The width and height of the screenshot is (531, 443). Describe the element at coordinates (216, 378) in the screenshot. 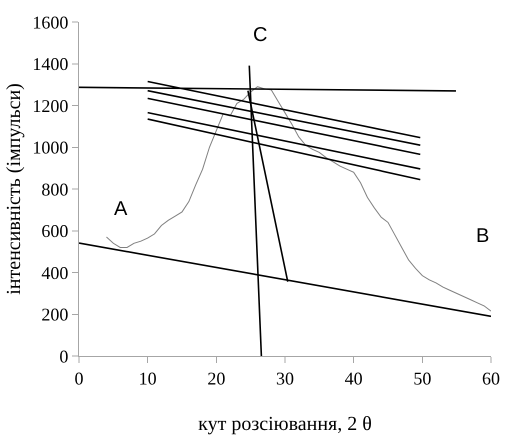

I see `x-tick-label: 20` at that location.